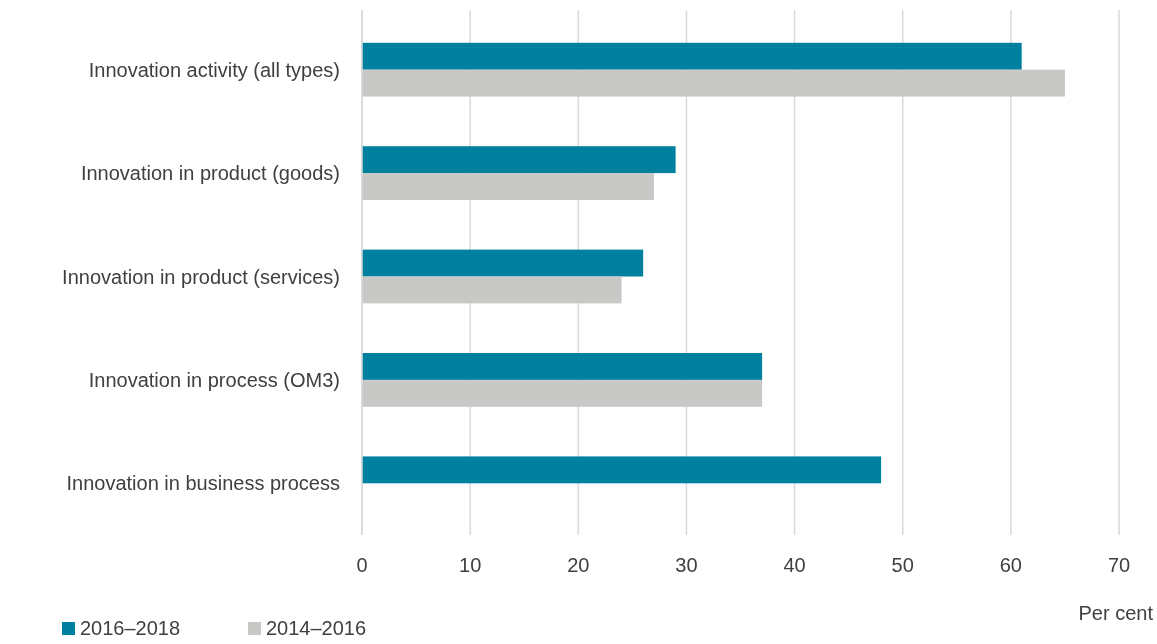 The image size is (1157, 644). Describe the element at coordinates (578, 565) in the screenshot. I see `x-tick-label: 20` at that location.